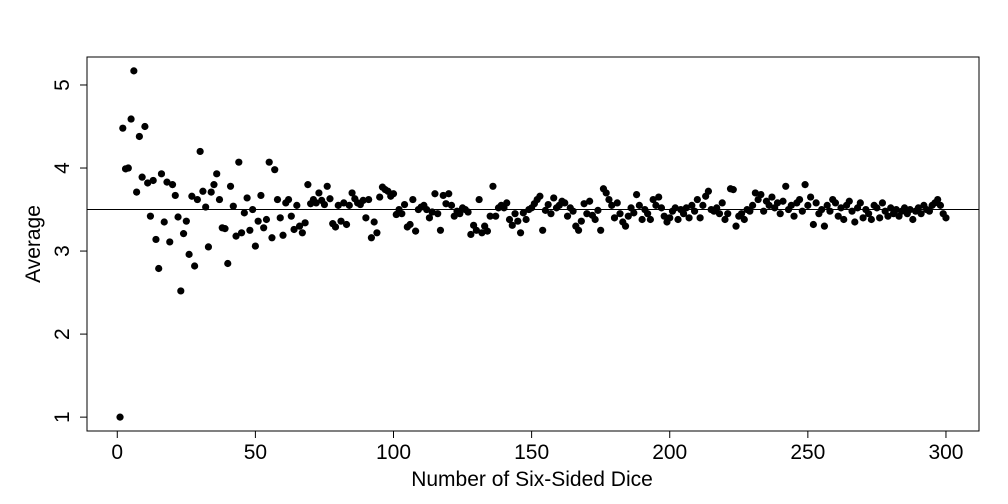  I want to click on y-tick-label: 3, so click(62, 251).